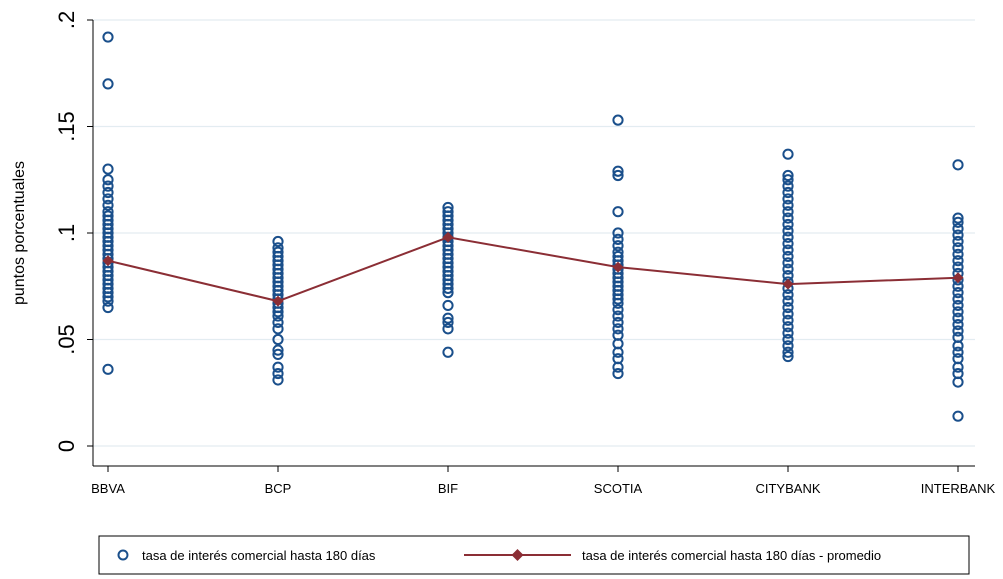 The height and width of the screenshot is (579, 1003). I want to click on legend-label-scatter: tasa de interés comercial hasta 180 días, so click(259, 555).